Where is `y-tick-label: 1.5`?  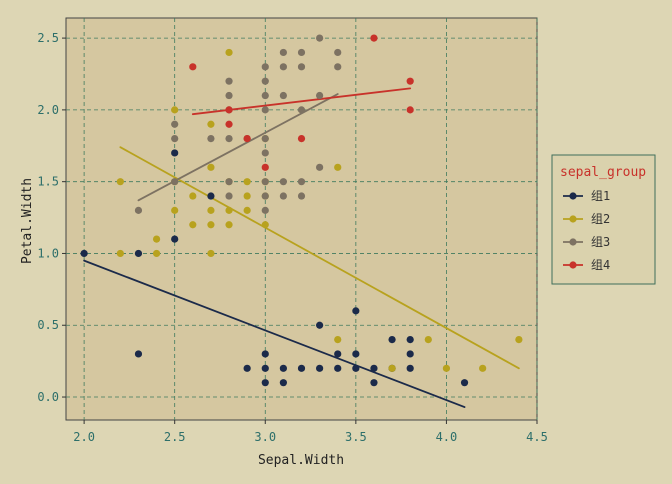
y-tick-label: 1.5 is located at coordinates (48, 182).